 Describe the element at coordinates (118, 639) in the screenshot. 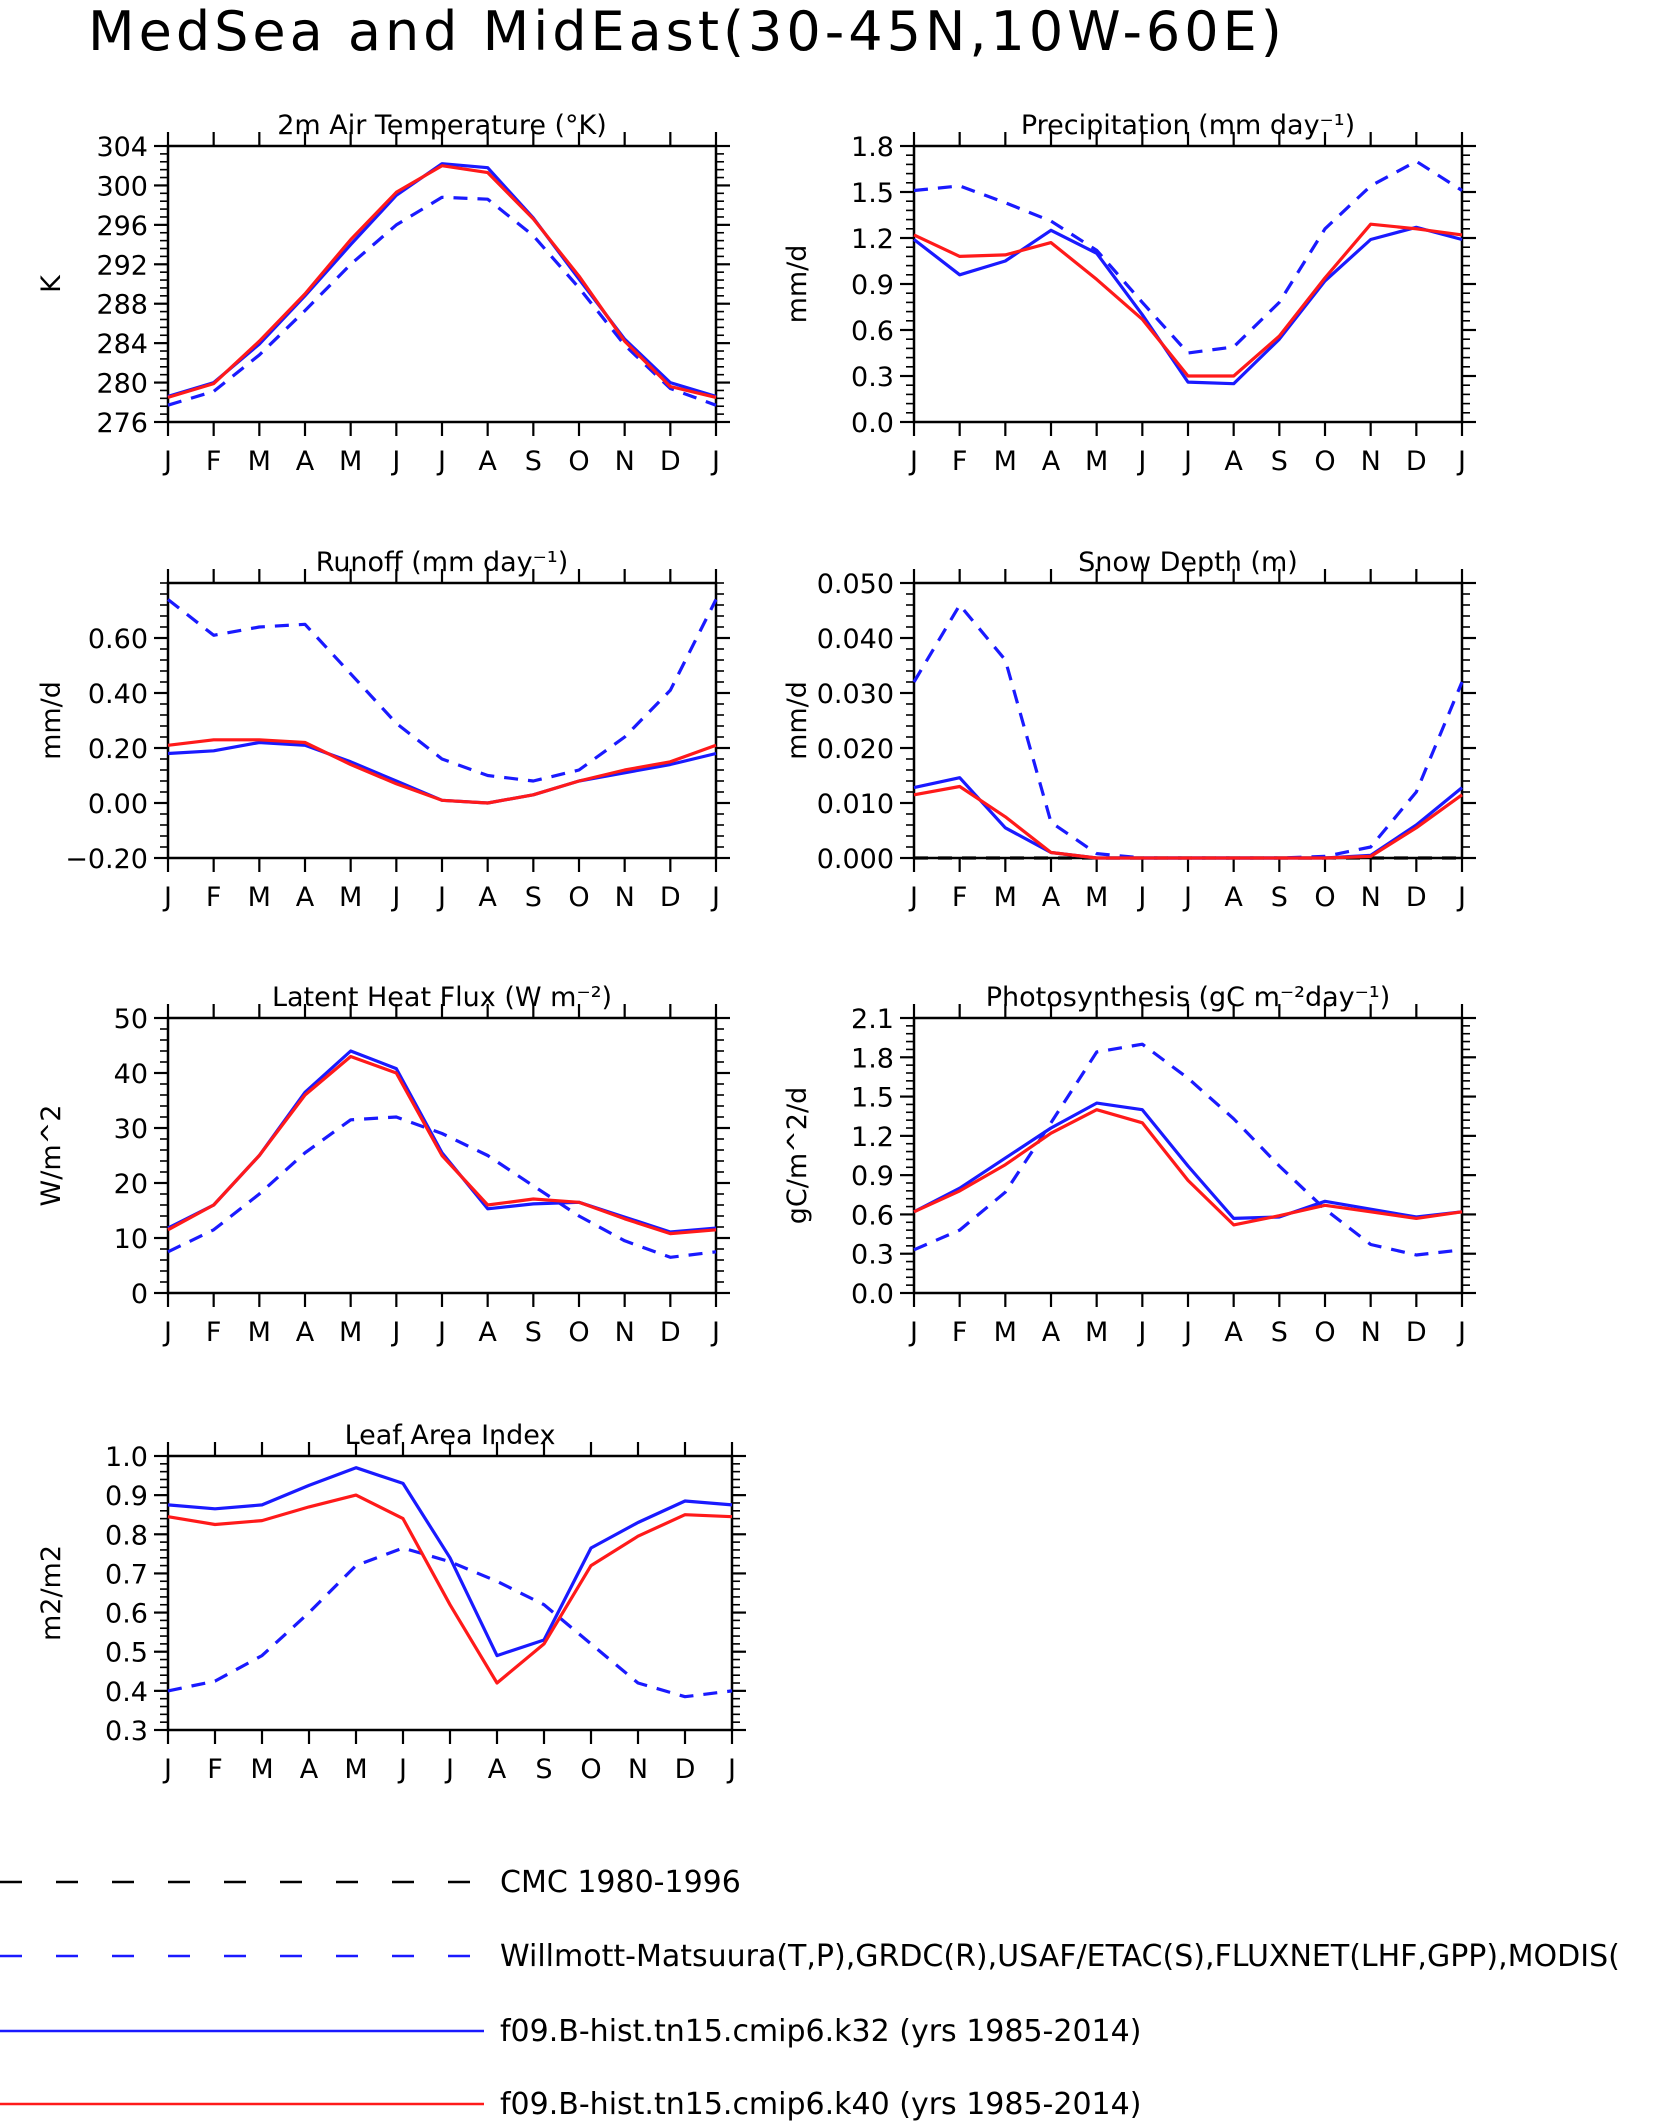

I see `y-tick-label: 0.60` at that location.